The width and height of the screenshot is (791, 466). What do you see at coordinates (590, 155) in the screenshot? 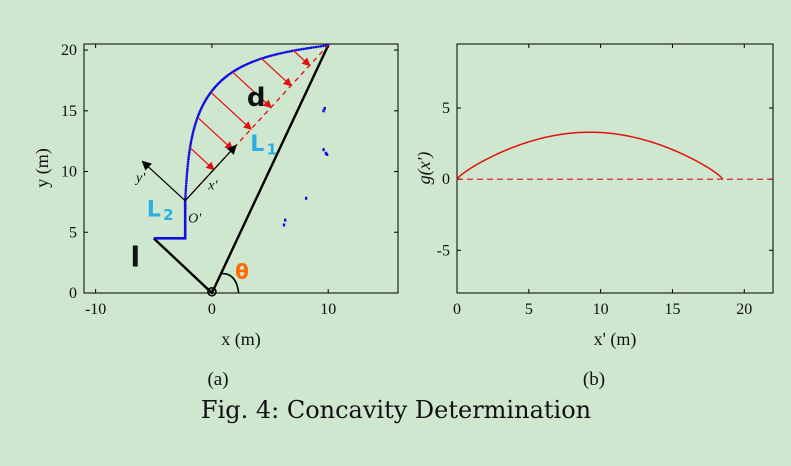
I see `g-curve` at bounding box center [590, 155].